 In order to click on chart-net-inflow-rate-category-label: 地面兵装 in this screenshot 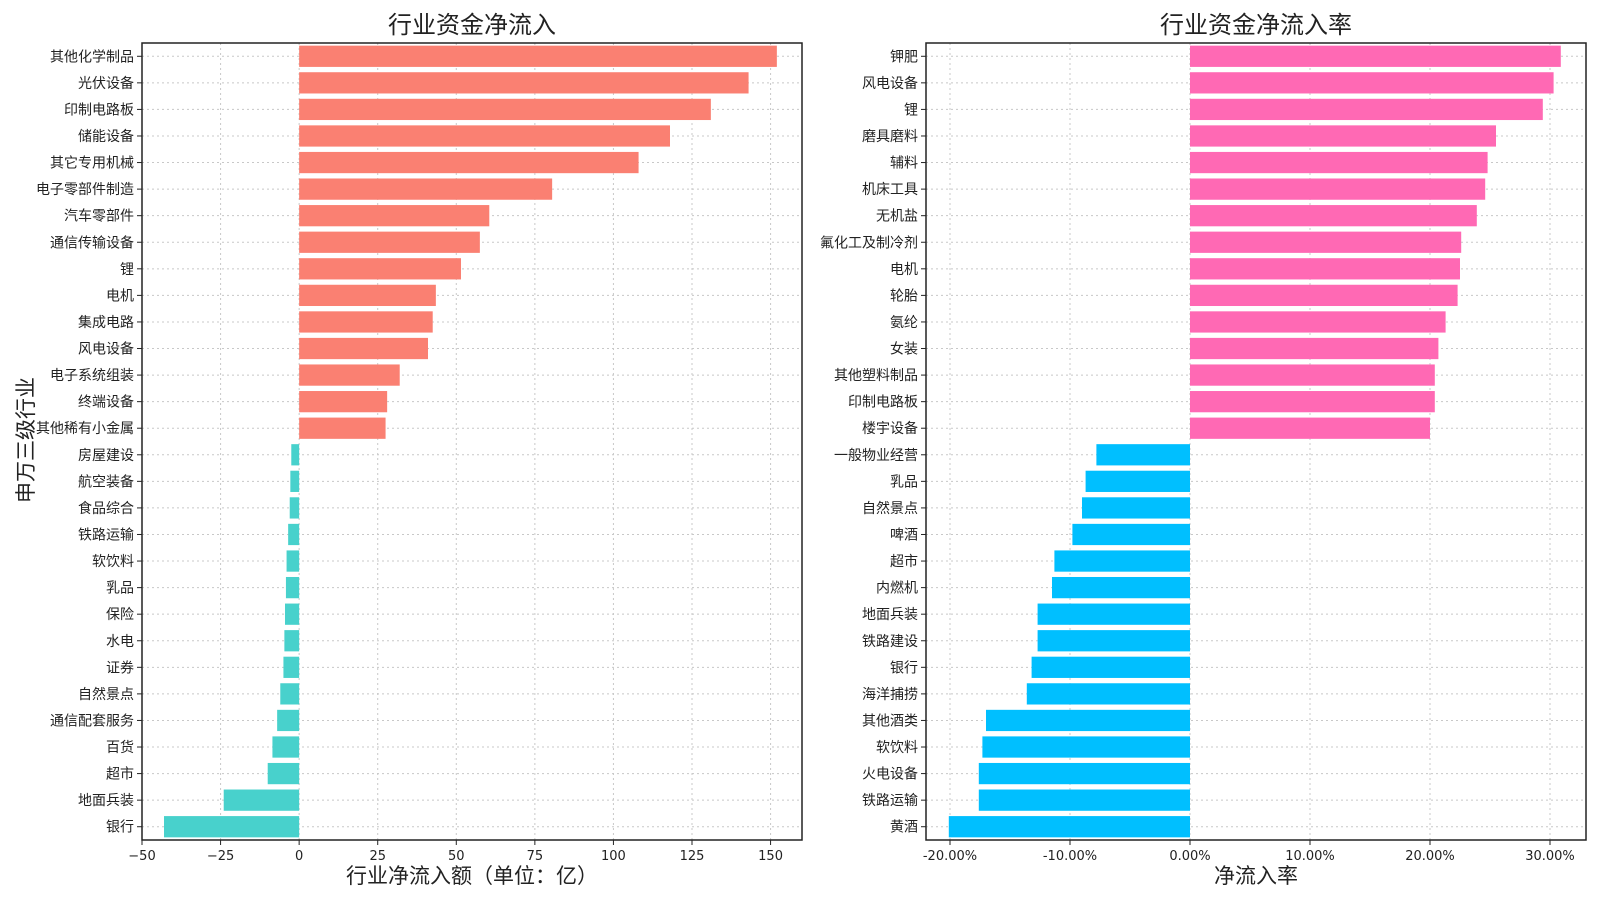, I will do `click(890, 615)`.